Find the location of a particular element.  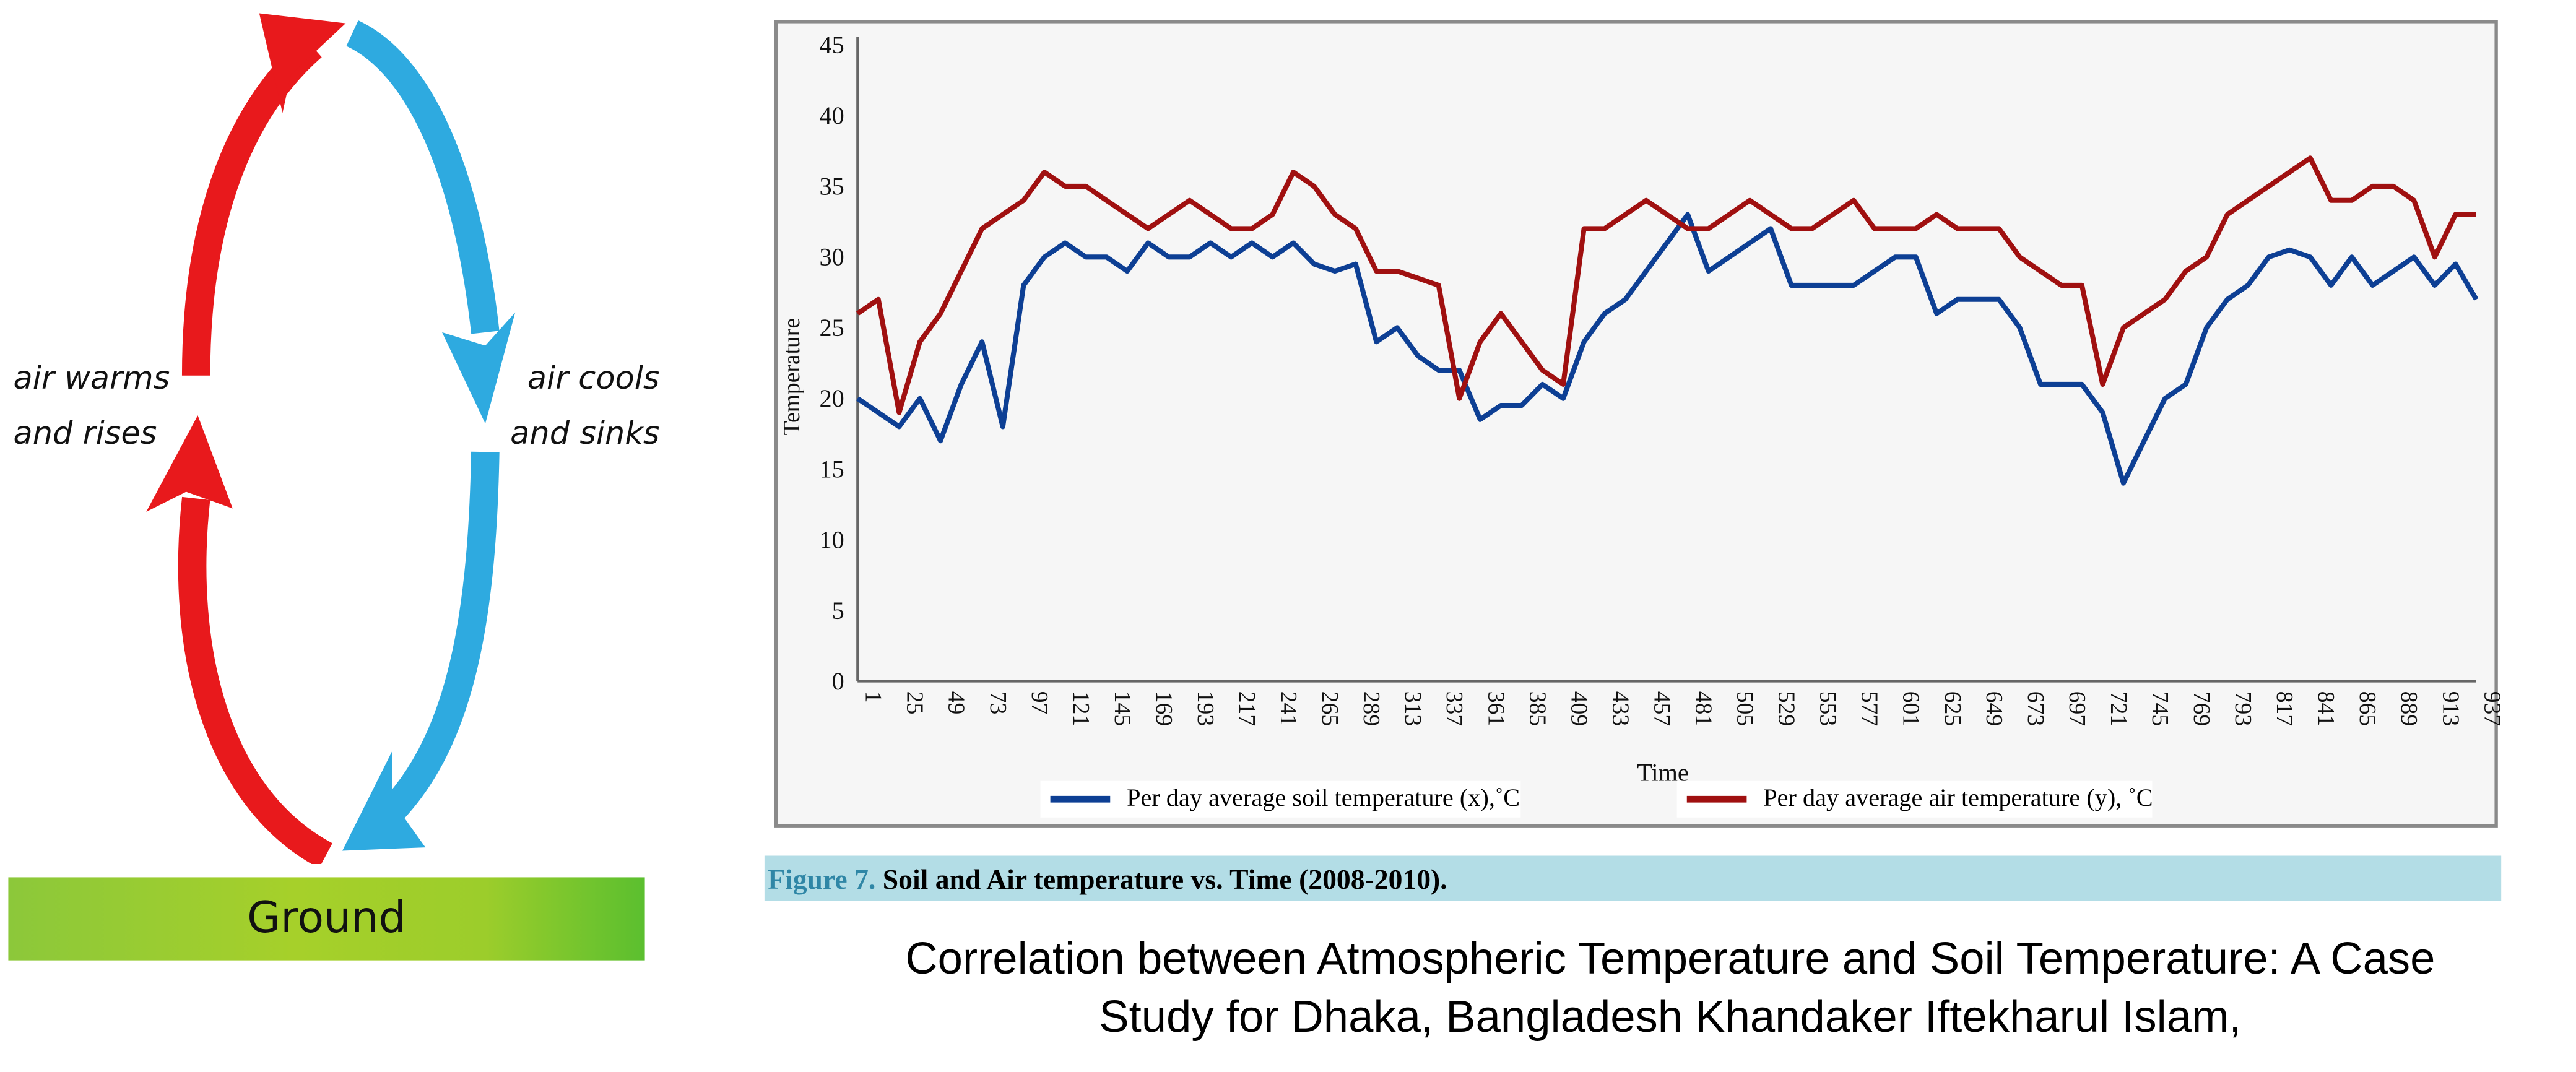

right-label-line-1: air cools is located at coordinates (593, 379).